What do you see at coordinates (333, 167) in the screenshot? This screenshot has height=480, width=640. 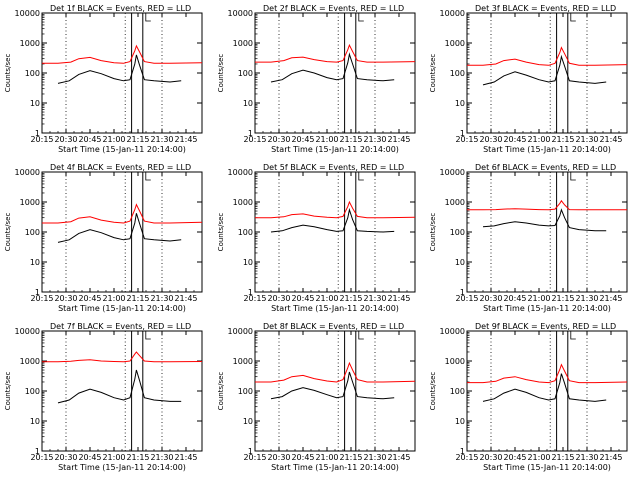 I see `chart-title: Det 5f BLACK = Events, RED = LLD` at bounding box center [333, 167].